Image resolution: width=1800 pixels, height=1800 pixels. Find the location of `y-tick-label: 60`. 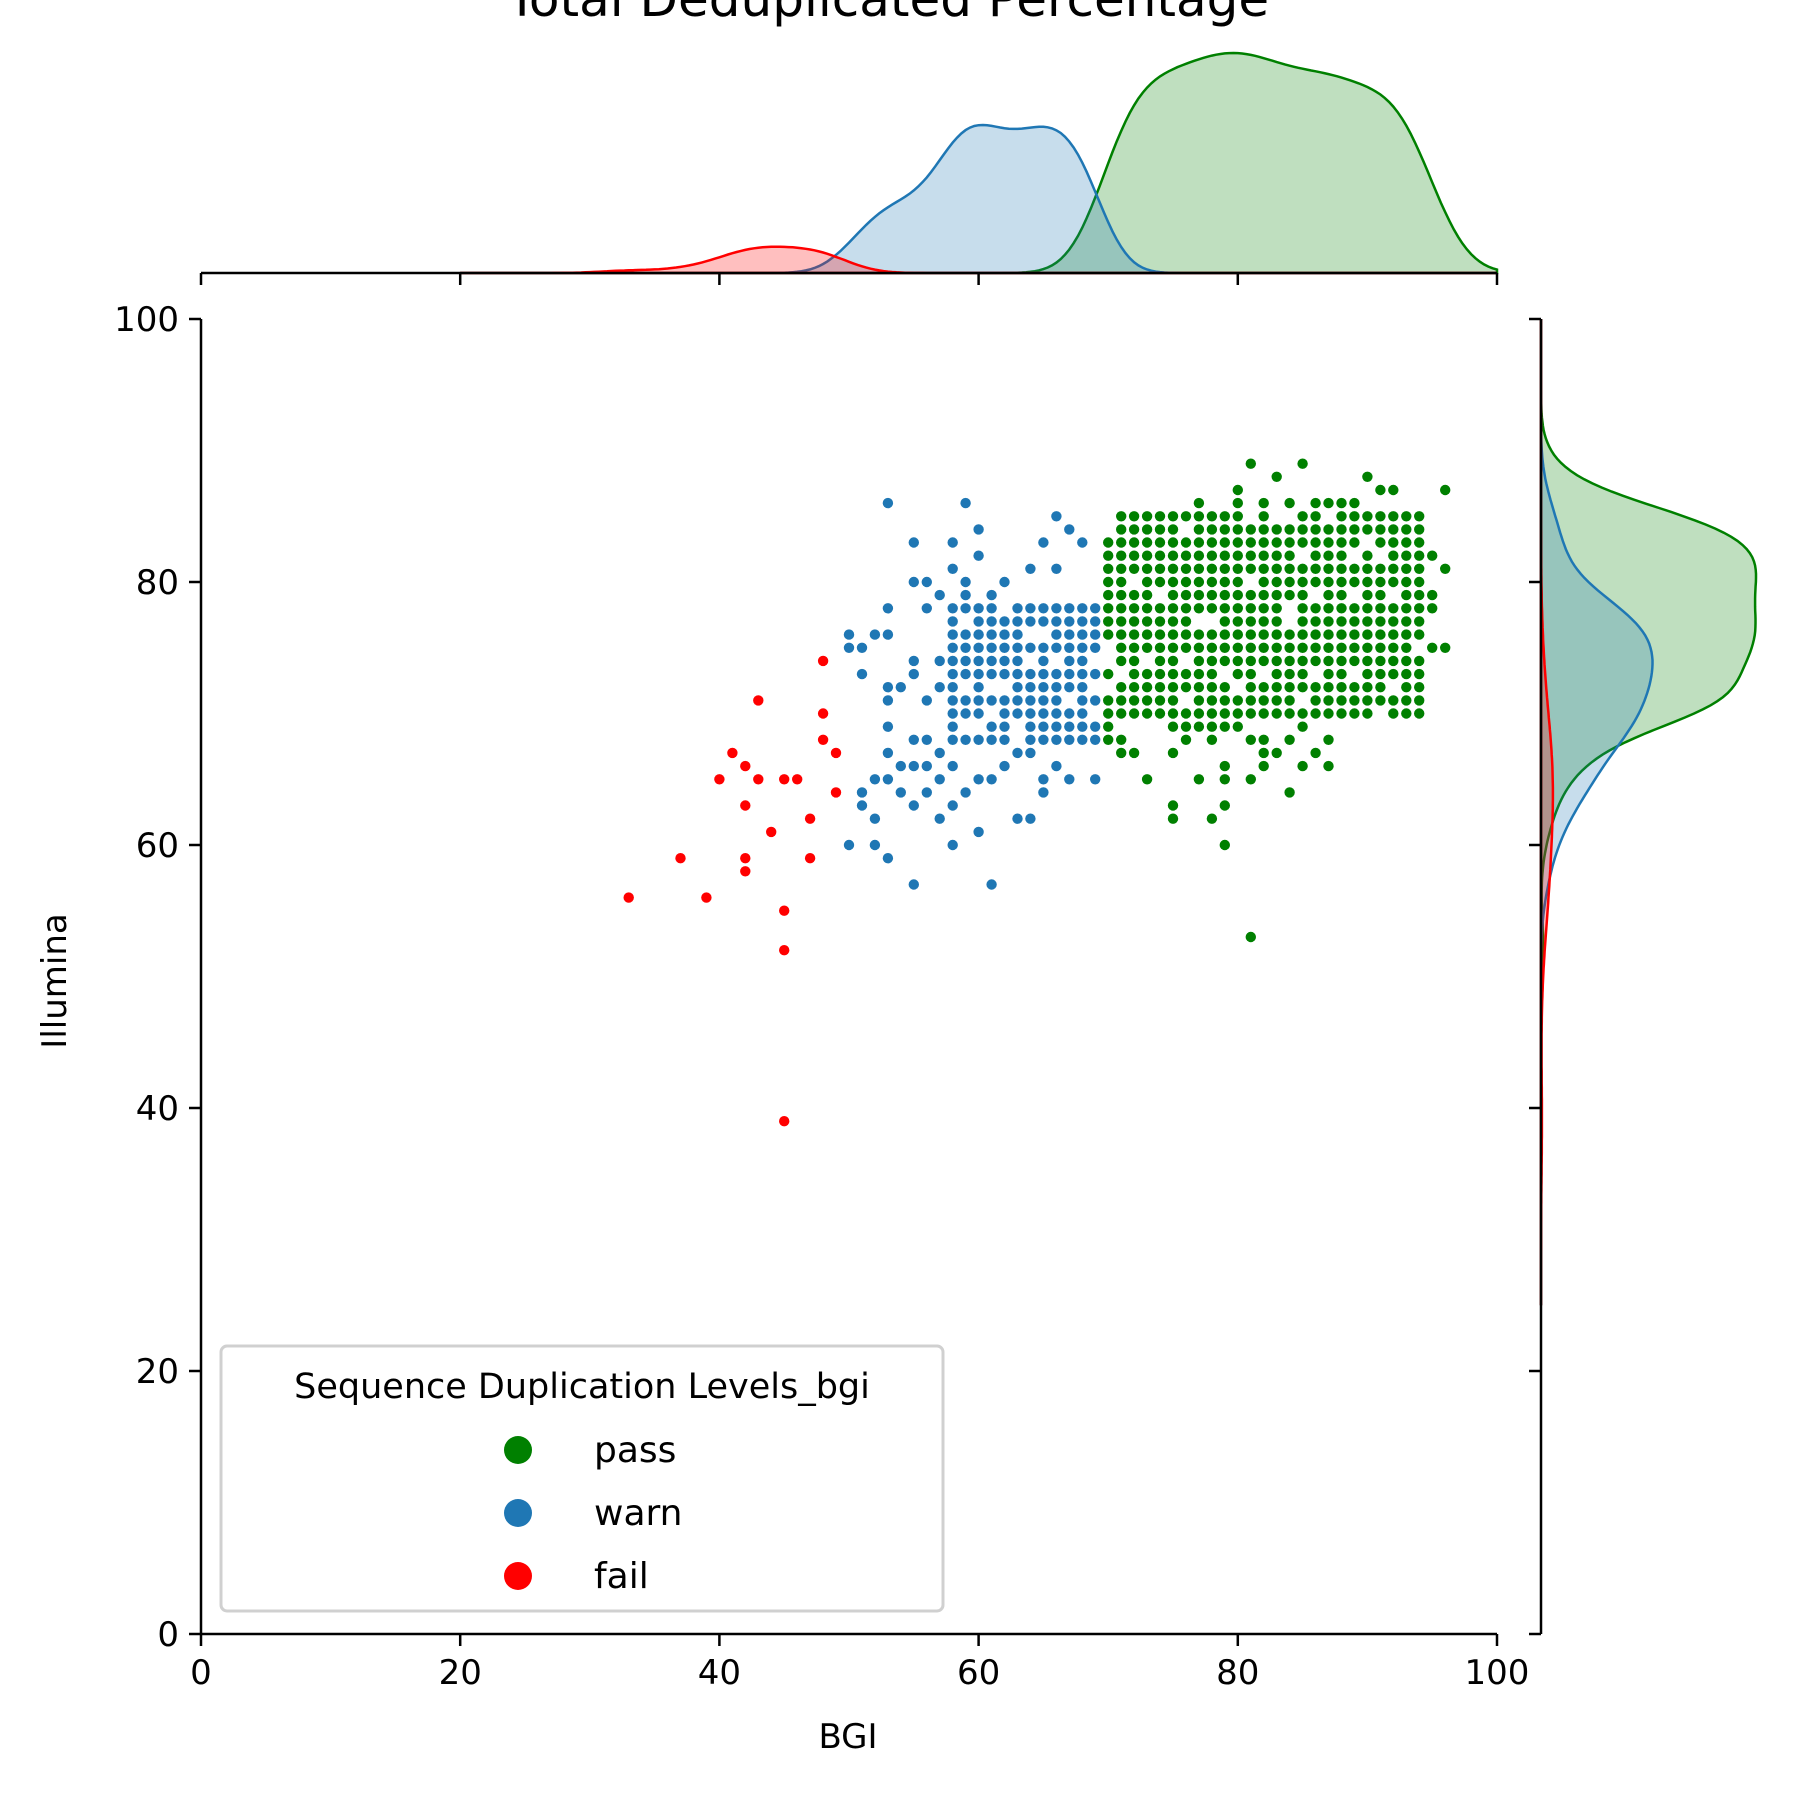

y-tick-label: 60 is located at coordinates (157, 846).